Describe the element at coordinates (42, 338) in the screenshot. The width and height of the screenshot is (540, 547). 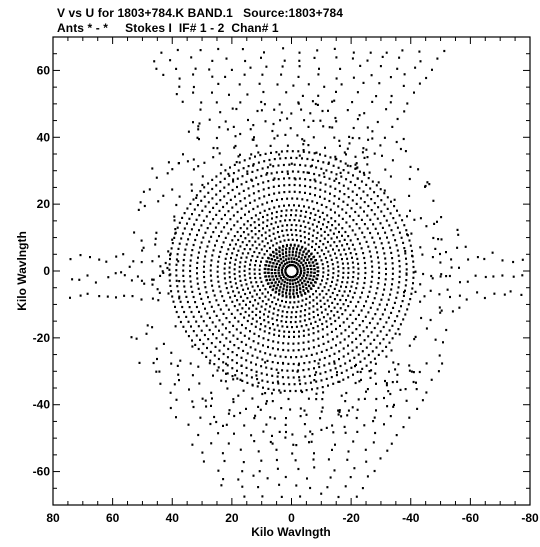
I see `y-tick-label: -20` at that location.